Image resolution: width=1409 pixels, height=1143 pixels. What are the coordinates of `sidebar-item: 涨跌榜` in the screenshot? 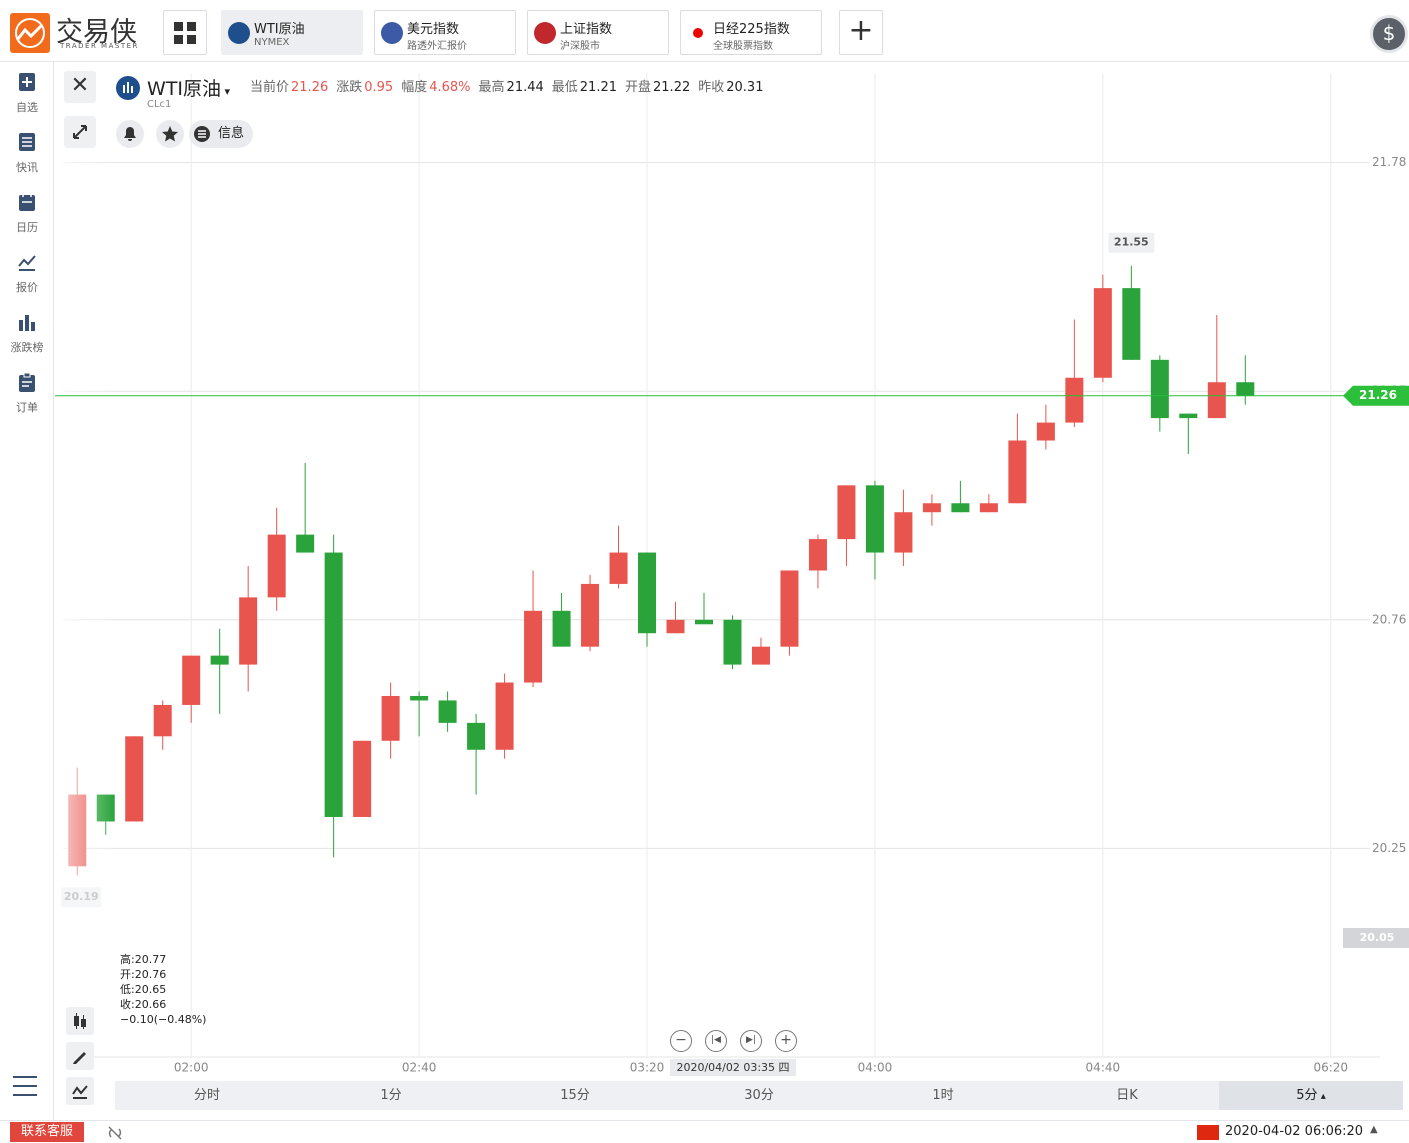 It's located at (27, 333).